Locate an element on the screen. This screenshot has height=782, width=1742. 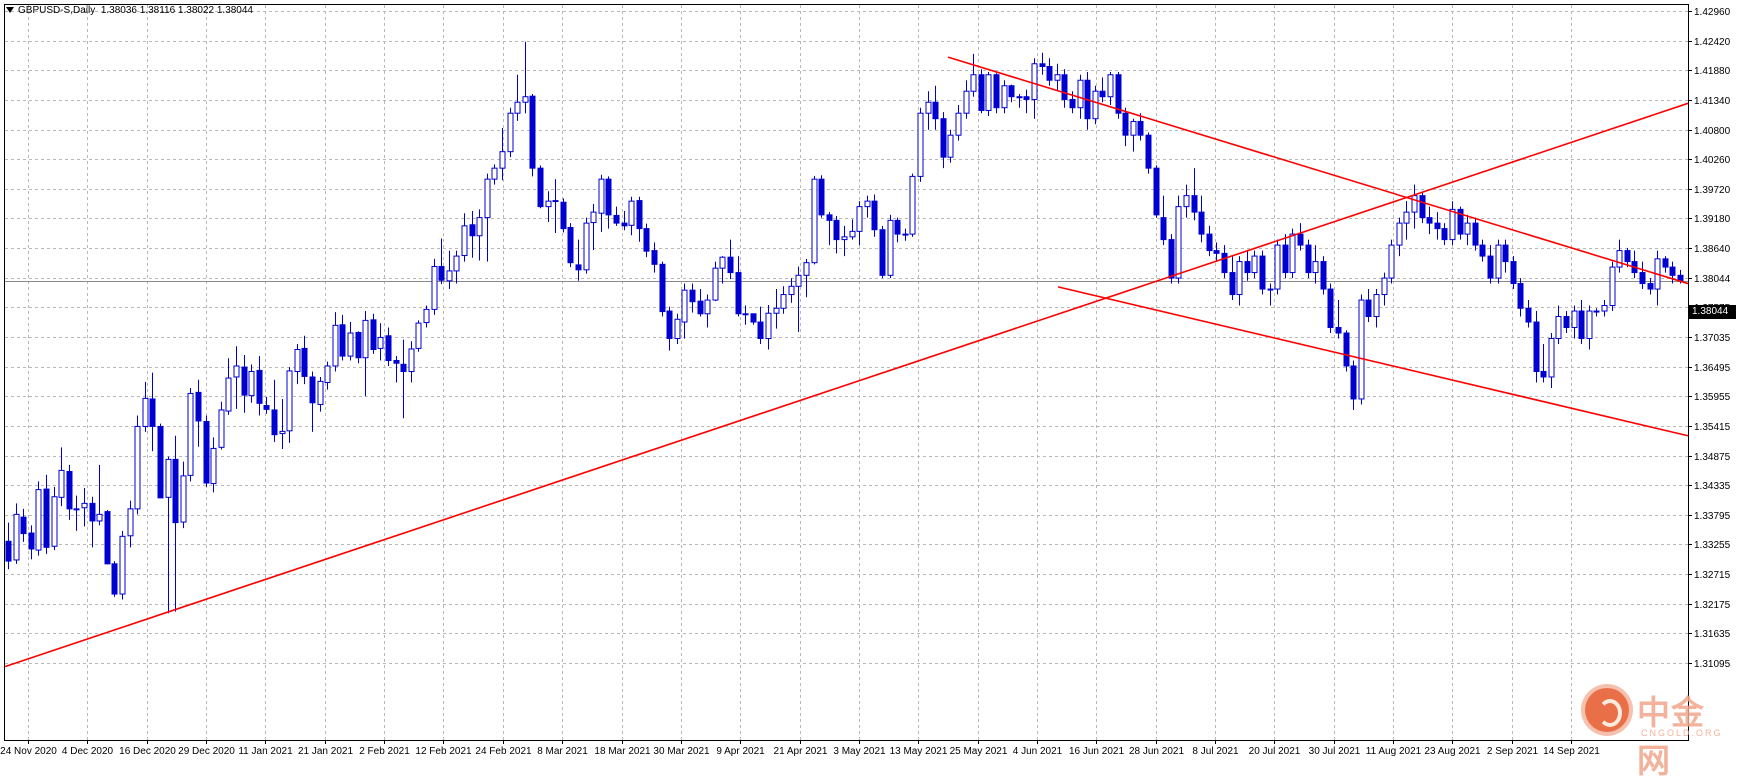
date-tick-label: 4 Jun 2021 is located at coordinates (1038, 751).